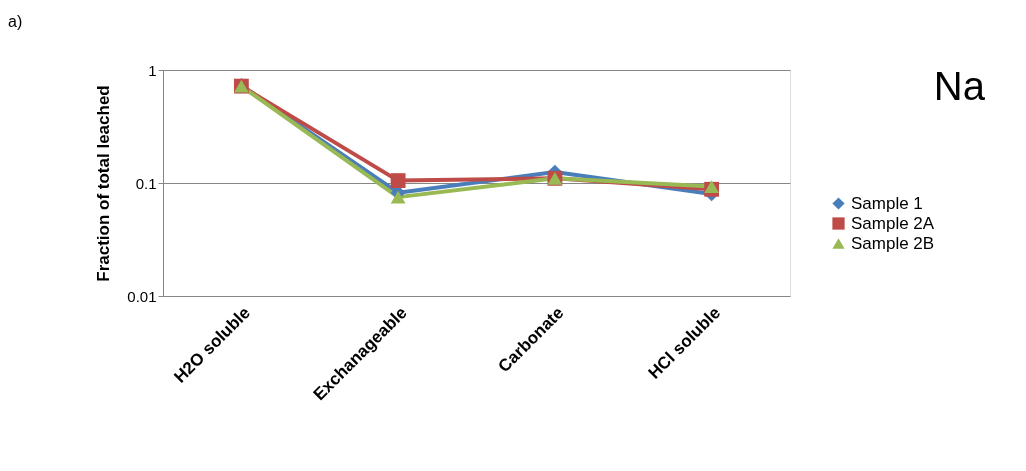 The image size is (1026, 471). I want to click on y-tick-label: 0.01, so click(142, 296).